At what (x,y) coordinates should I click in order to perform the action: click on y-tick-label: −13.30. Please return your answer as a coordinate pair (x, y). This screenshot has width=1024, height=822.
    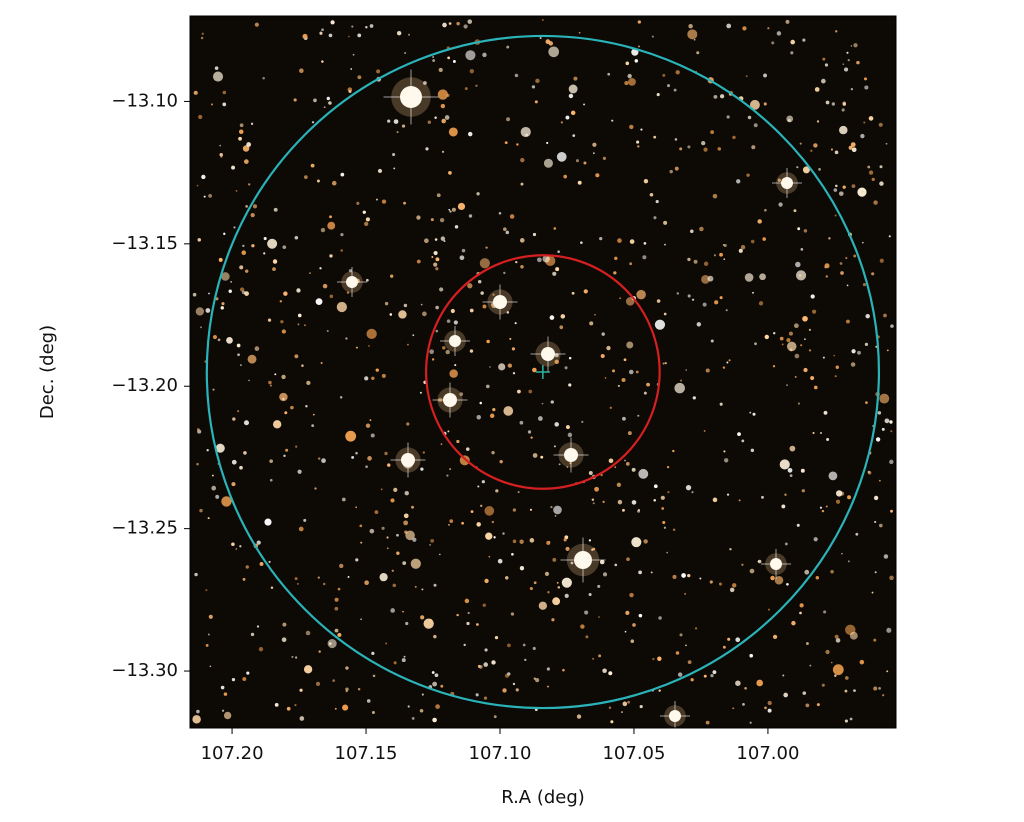
    Looking at the image, I should click on (144, 670).